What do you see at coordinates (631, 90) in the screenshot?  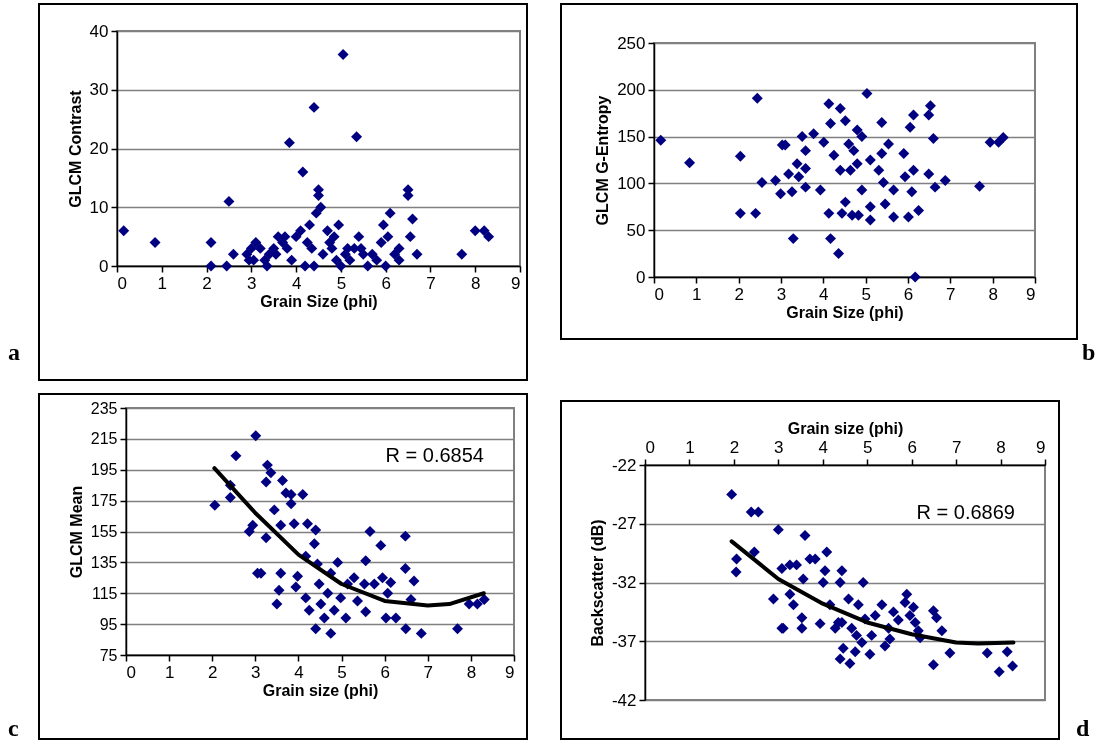 I see `y-tick-label: 200` at bounding box center [631, 90].